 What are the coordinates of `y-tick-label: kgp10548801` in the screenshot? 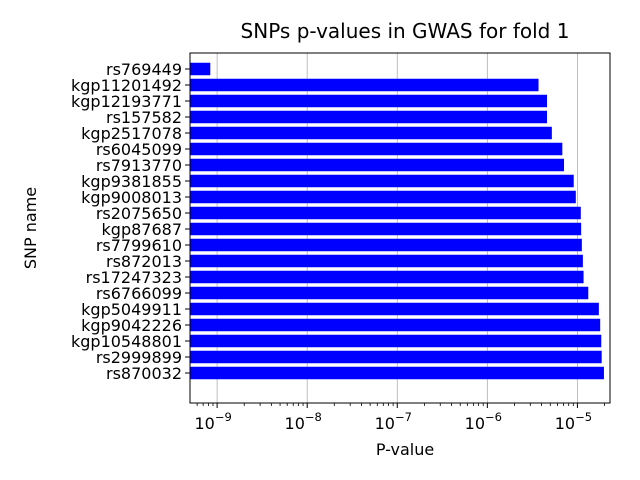 It's located at (126, 341).